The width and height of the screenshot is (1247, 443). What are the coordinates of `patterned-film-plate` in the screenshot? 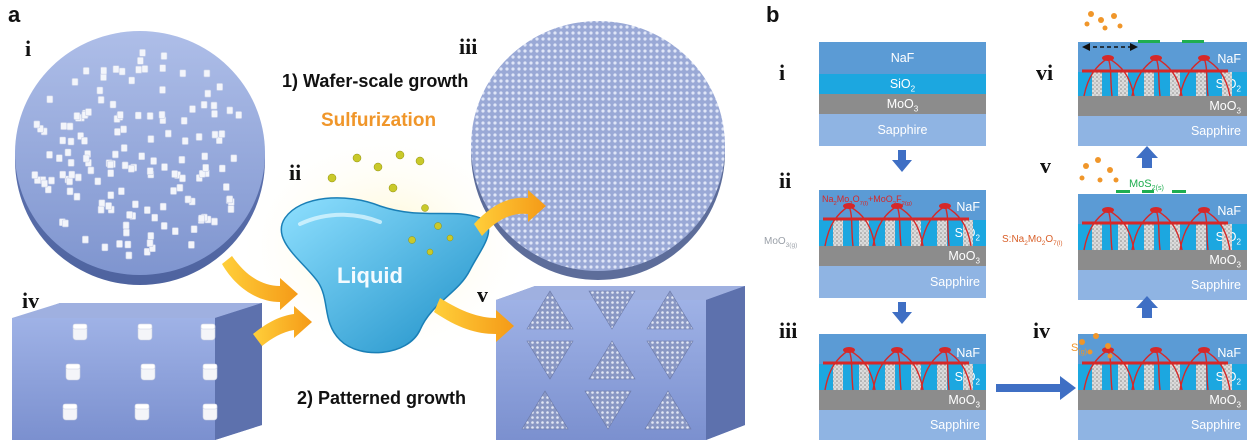 It's located at (620, 363).